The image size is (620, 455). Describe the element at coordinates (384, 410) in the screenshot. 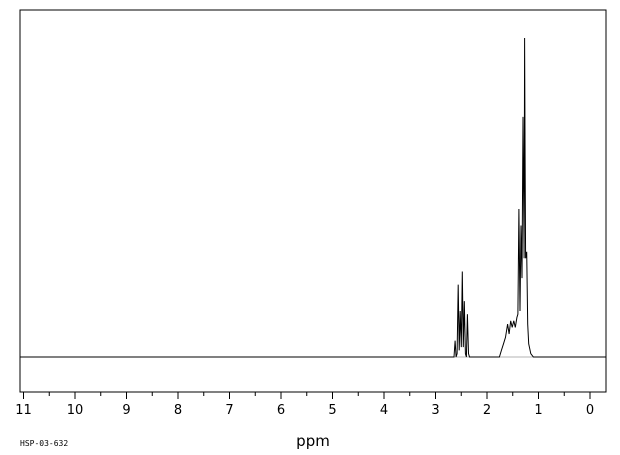

I see `x-tick-label: 4` at that location.